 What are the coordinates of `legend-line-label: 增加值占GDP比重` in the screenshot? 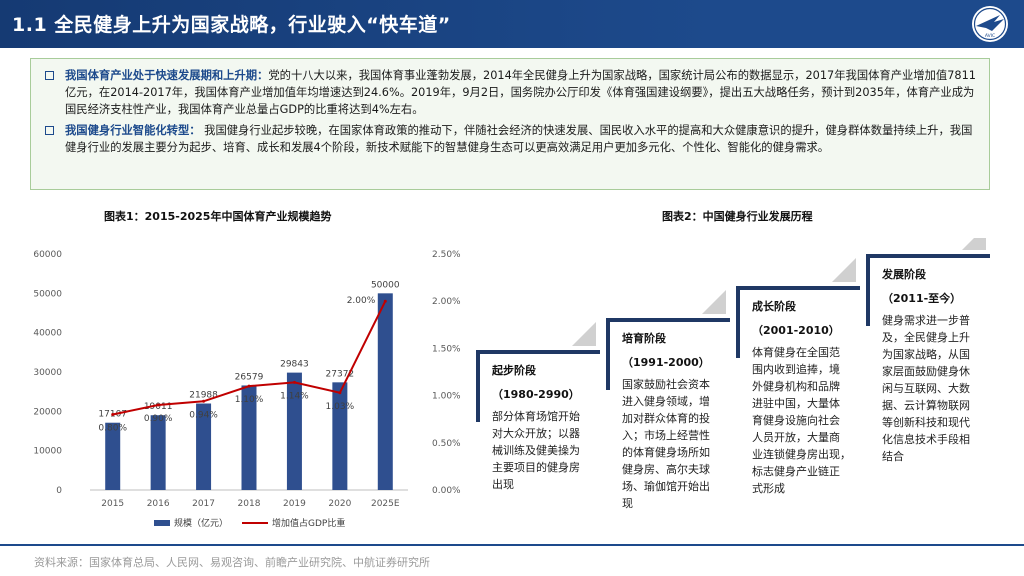 It's located at (308, 523).